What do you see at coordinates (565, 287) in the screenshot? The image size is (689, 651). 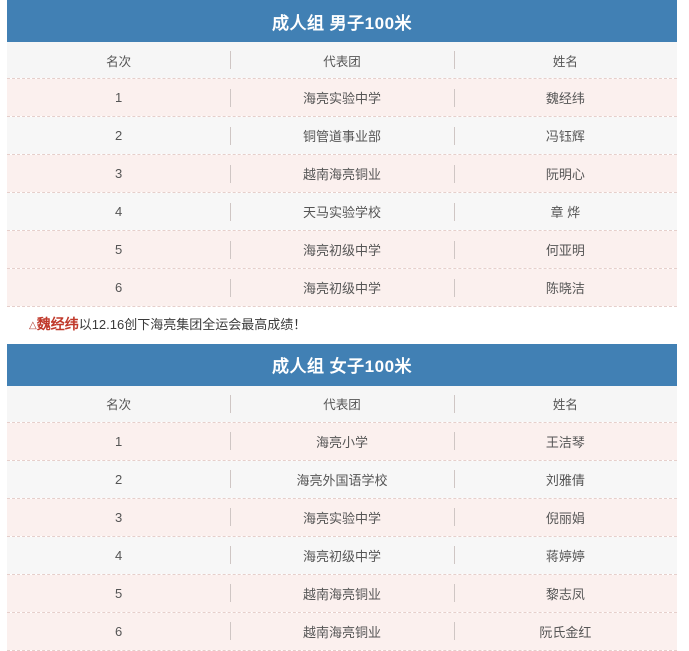 I see `cell-name: 陈晓洁` at bounding box center [565, 287].